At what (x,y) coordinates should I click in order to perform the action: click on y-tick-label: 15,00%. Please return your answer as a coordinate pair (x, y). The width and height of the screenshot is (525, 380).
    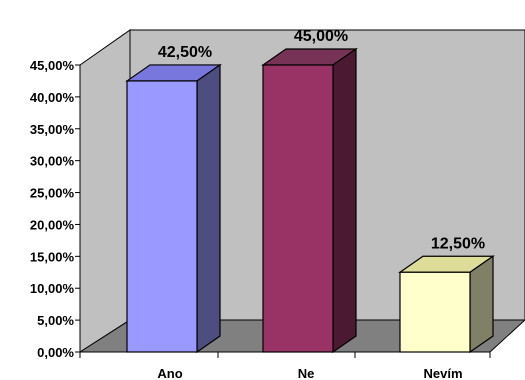
    Looking at the image, I should click on (52, 256).